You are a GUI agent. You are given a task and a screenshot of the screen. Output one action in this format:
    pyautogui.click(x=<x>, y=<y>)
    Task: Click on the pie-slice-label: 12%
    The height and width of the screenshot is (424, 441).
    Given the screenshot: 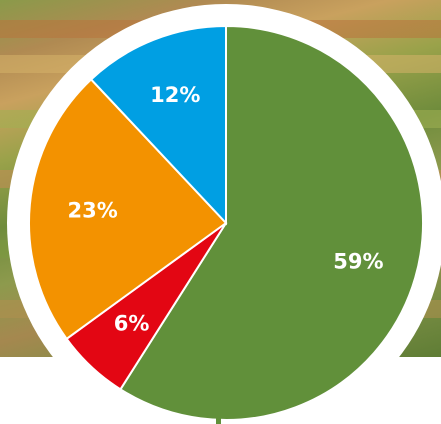 What is the action you would take?
    pyautogui.click(x=175, y=95)
    